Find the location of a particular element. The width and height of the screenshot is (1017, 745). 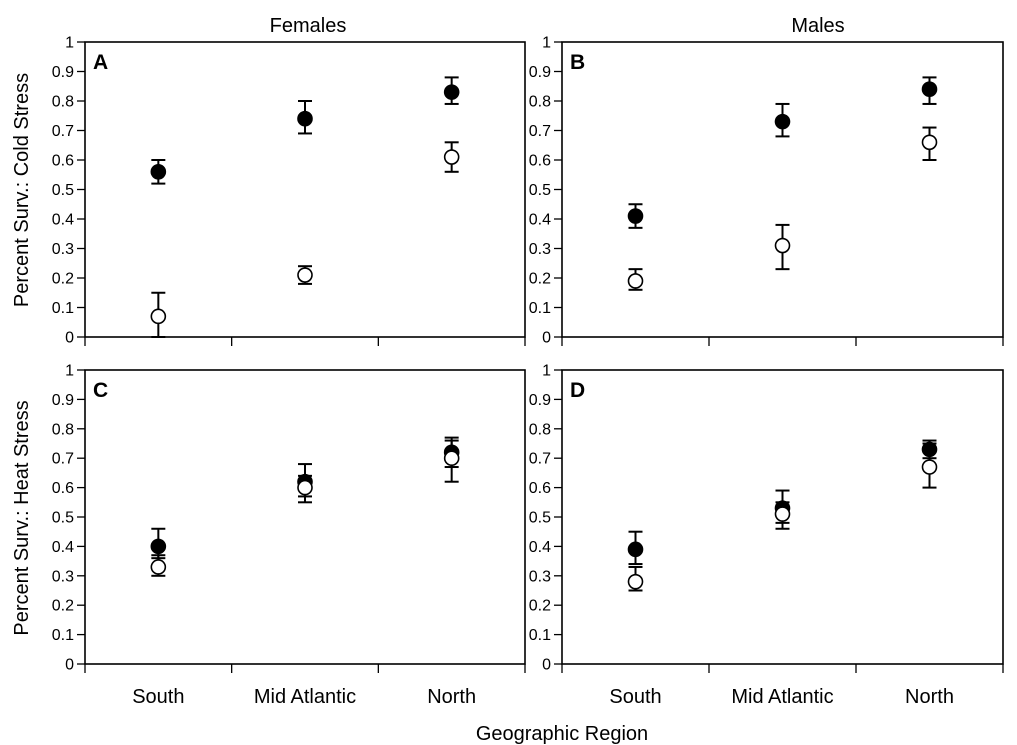

panel-letter: A is located at coordinates (100, 62).